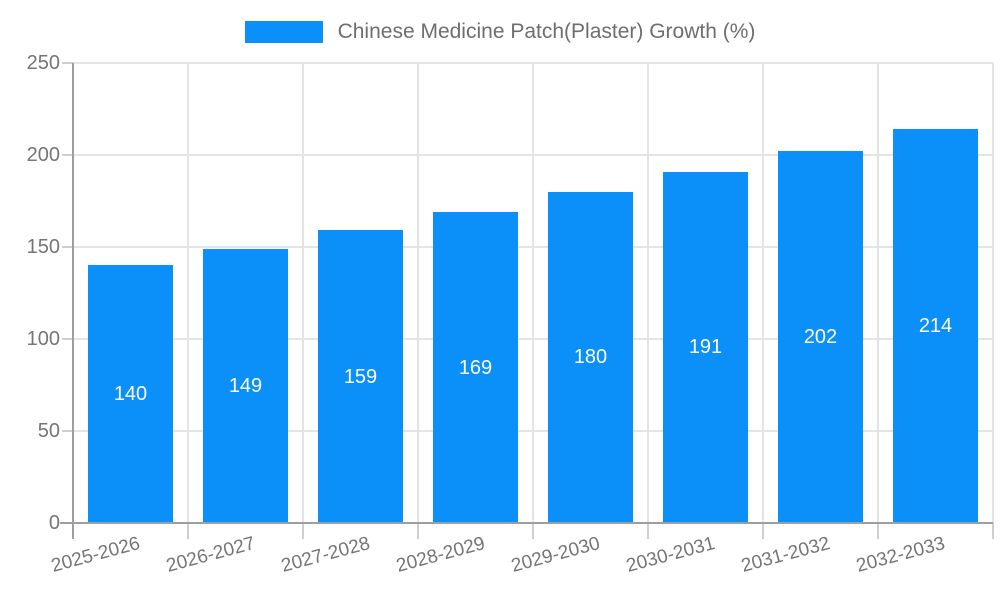  What do you see at coordinates (555, 555) in the screenshot?
I see `x-tick-label: 2029-2030` at bounding box center [555, 555].